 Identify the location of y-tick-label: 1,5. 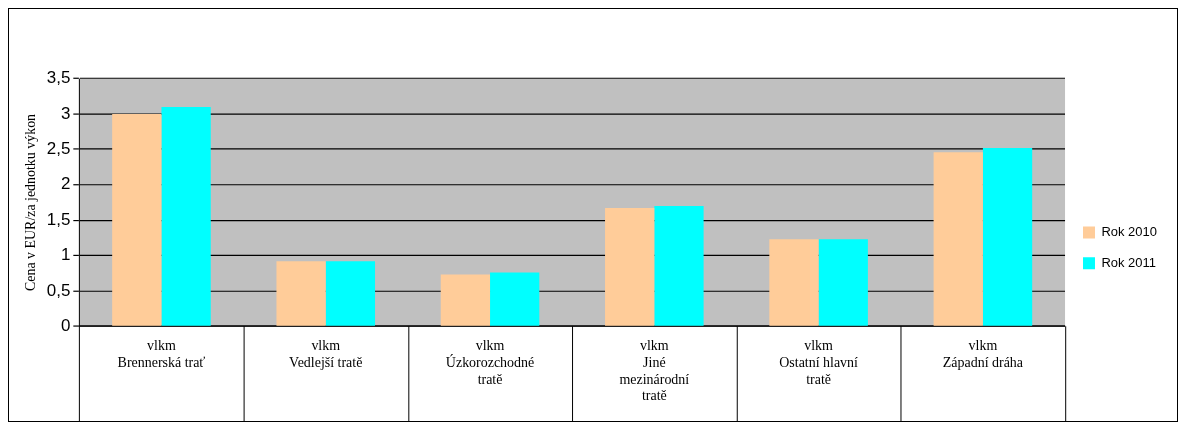
(58, 219).